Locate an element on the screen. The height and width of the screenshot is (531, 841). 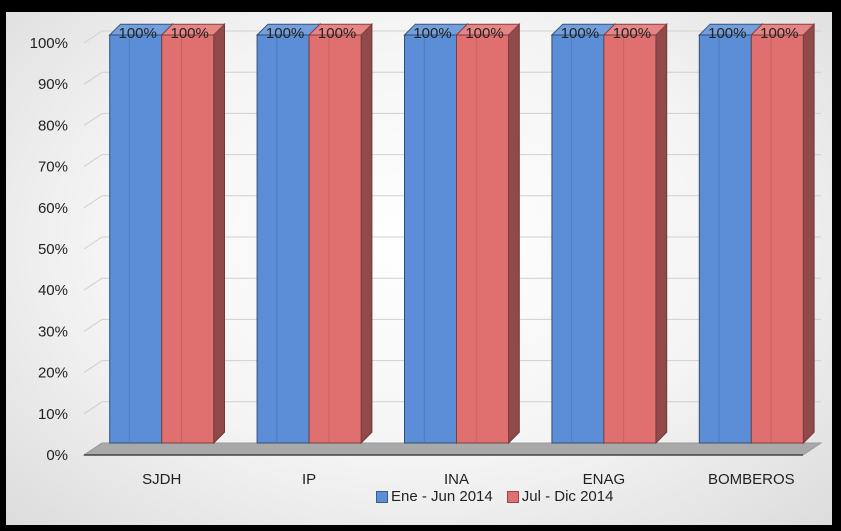
y-tick-label: 100% is located at coordinates (49, 43).